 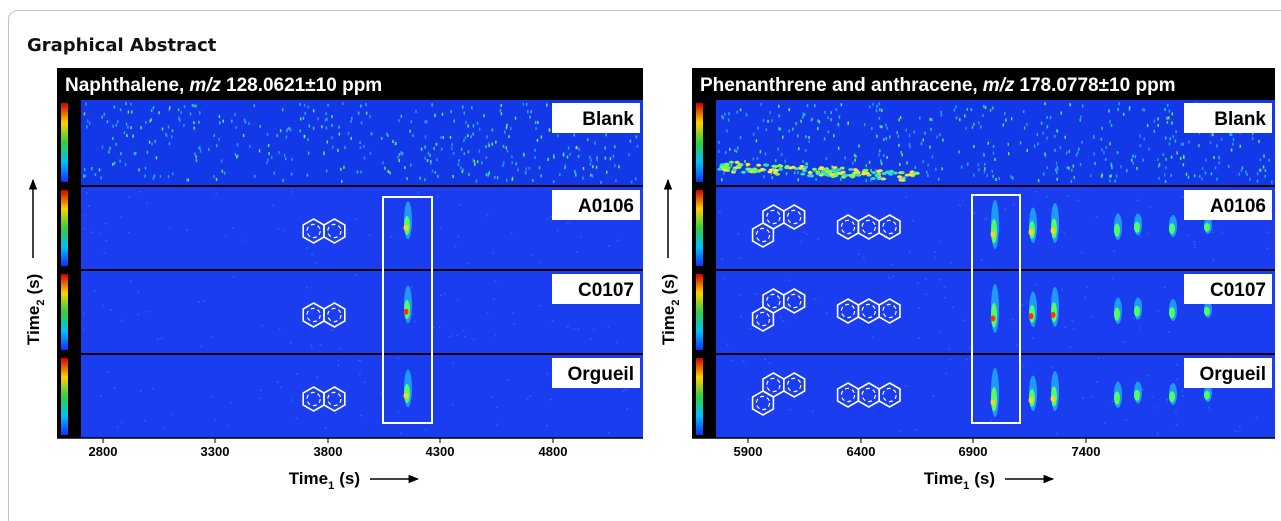 I want to click on molecule-ring, so click(x=794, y=385).